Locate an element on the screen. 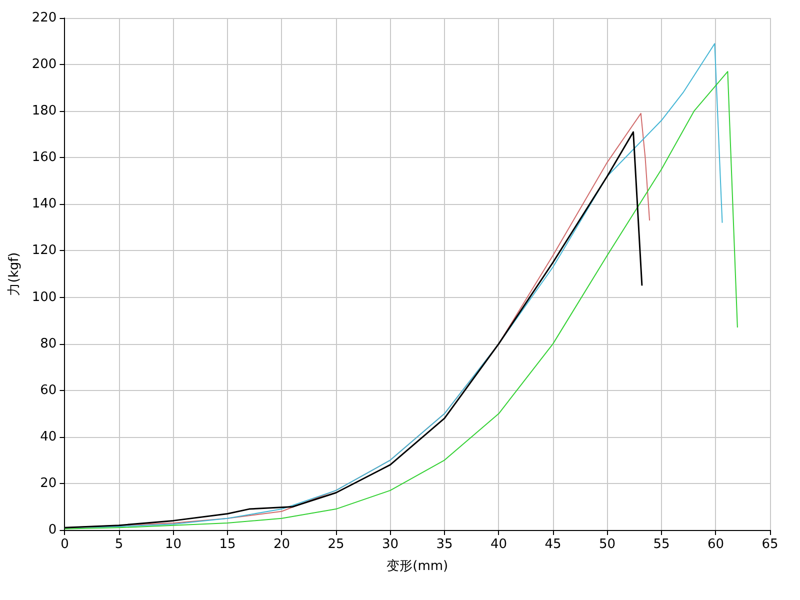 The image size is (800, 600). y-tick-label: 200 is located at coordinates (44, 64).